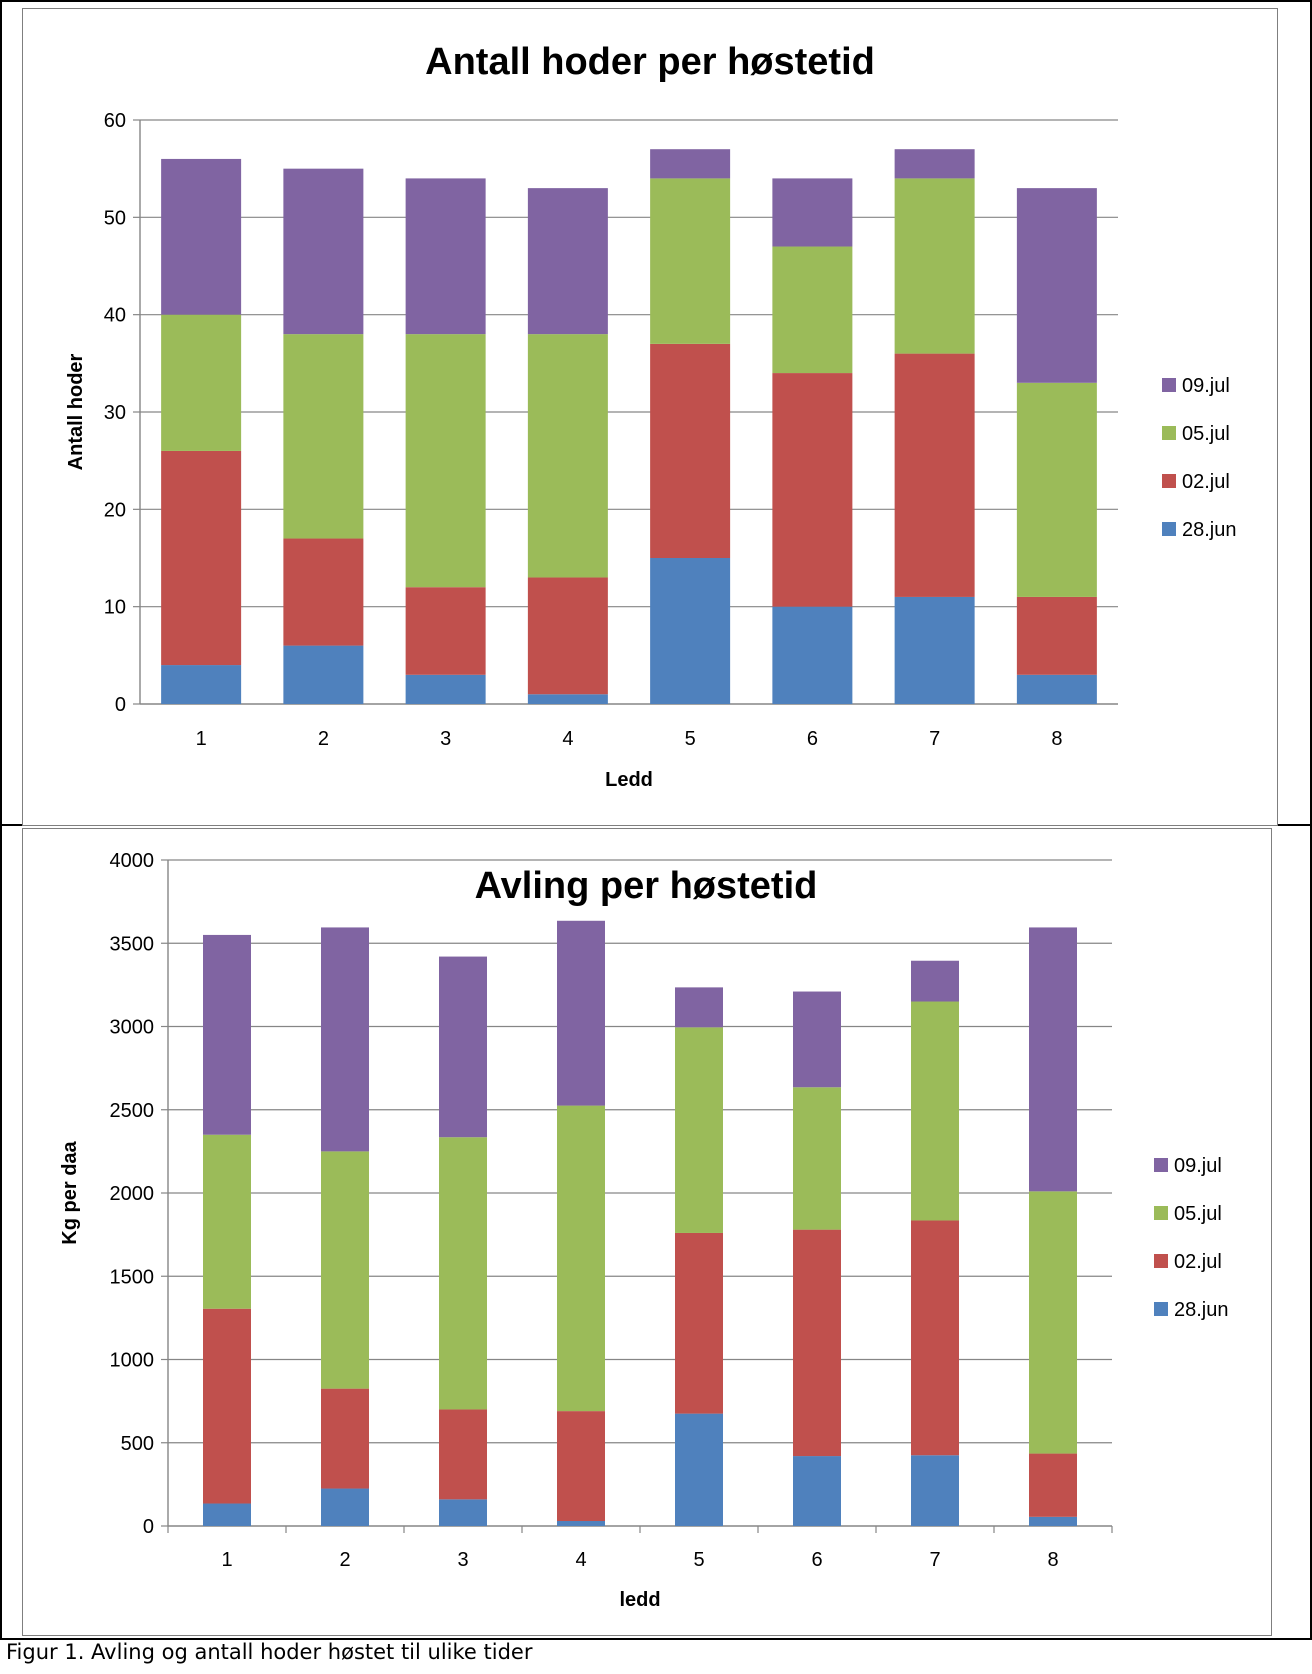 The height and width of the screenshot is (1674, 1312). I want to click on chart1-legend-swatch-05.jul, so click(1169, 433).